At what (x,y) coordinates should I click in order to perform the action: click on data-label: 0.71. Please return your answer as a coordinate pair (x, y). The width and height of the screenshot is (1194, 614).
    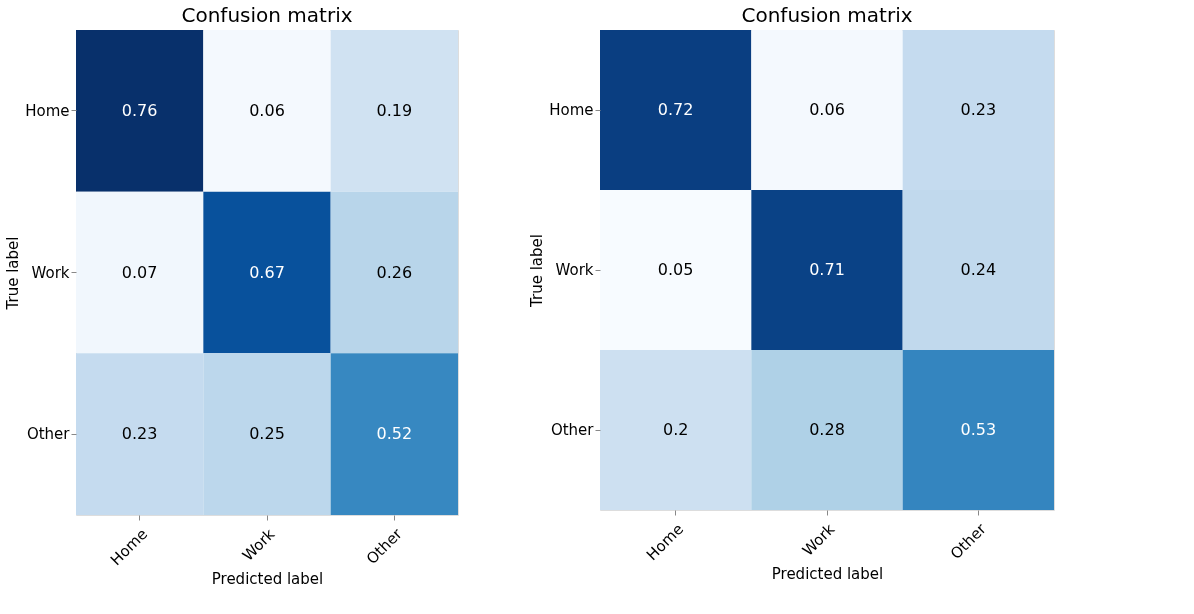
    Looking at the image, I should click on (827, 269).